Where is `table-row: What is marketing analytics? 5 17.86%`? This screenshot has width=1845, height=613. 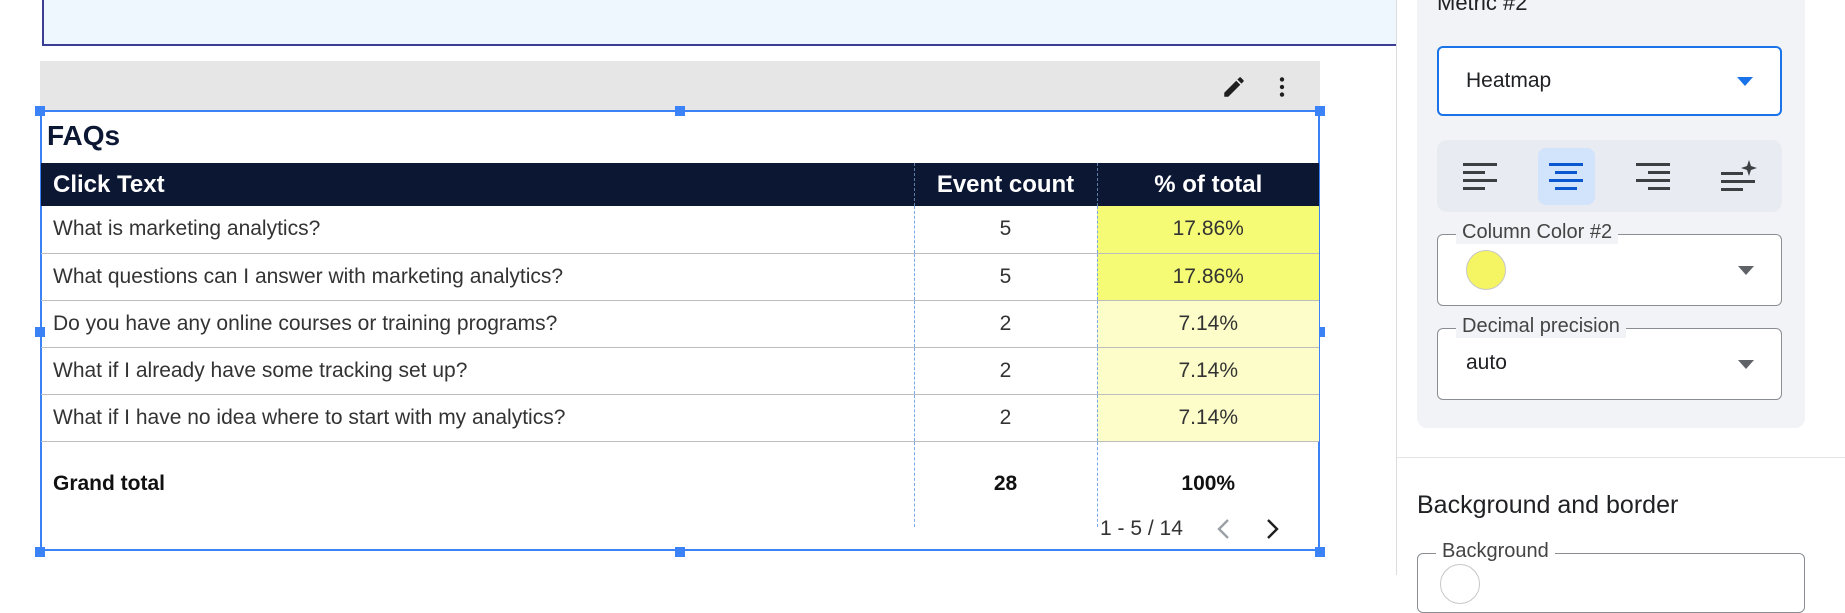
table-row: What is marketing analytics? 5 17.86% is located at coordinates (680, 230).